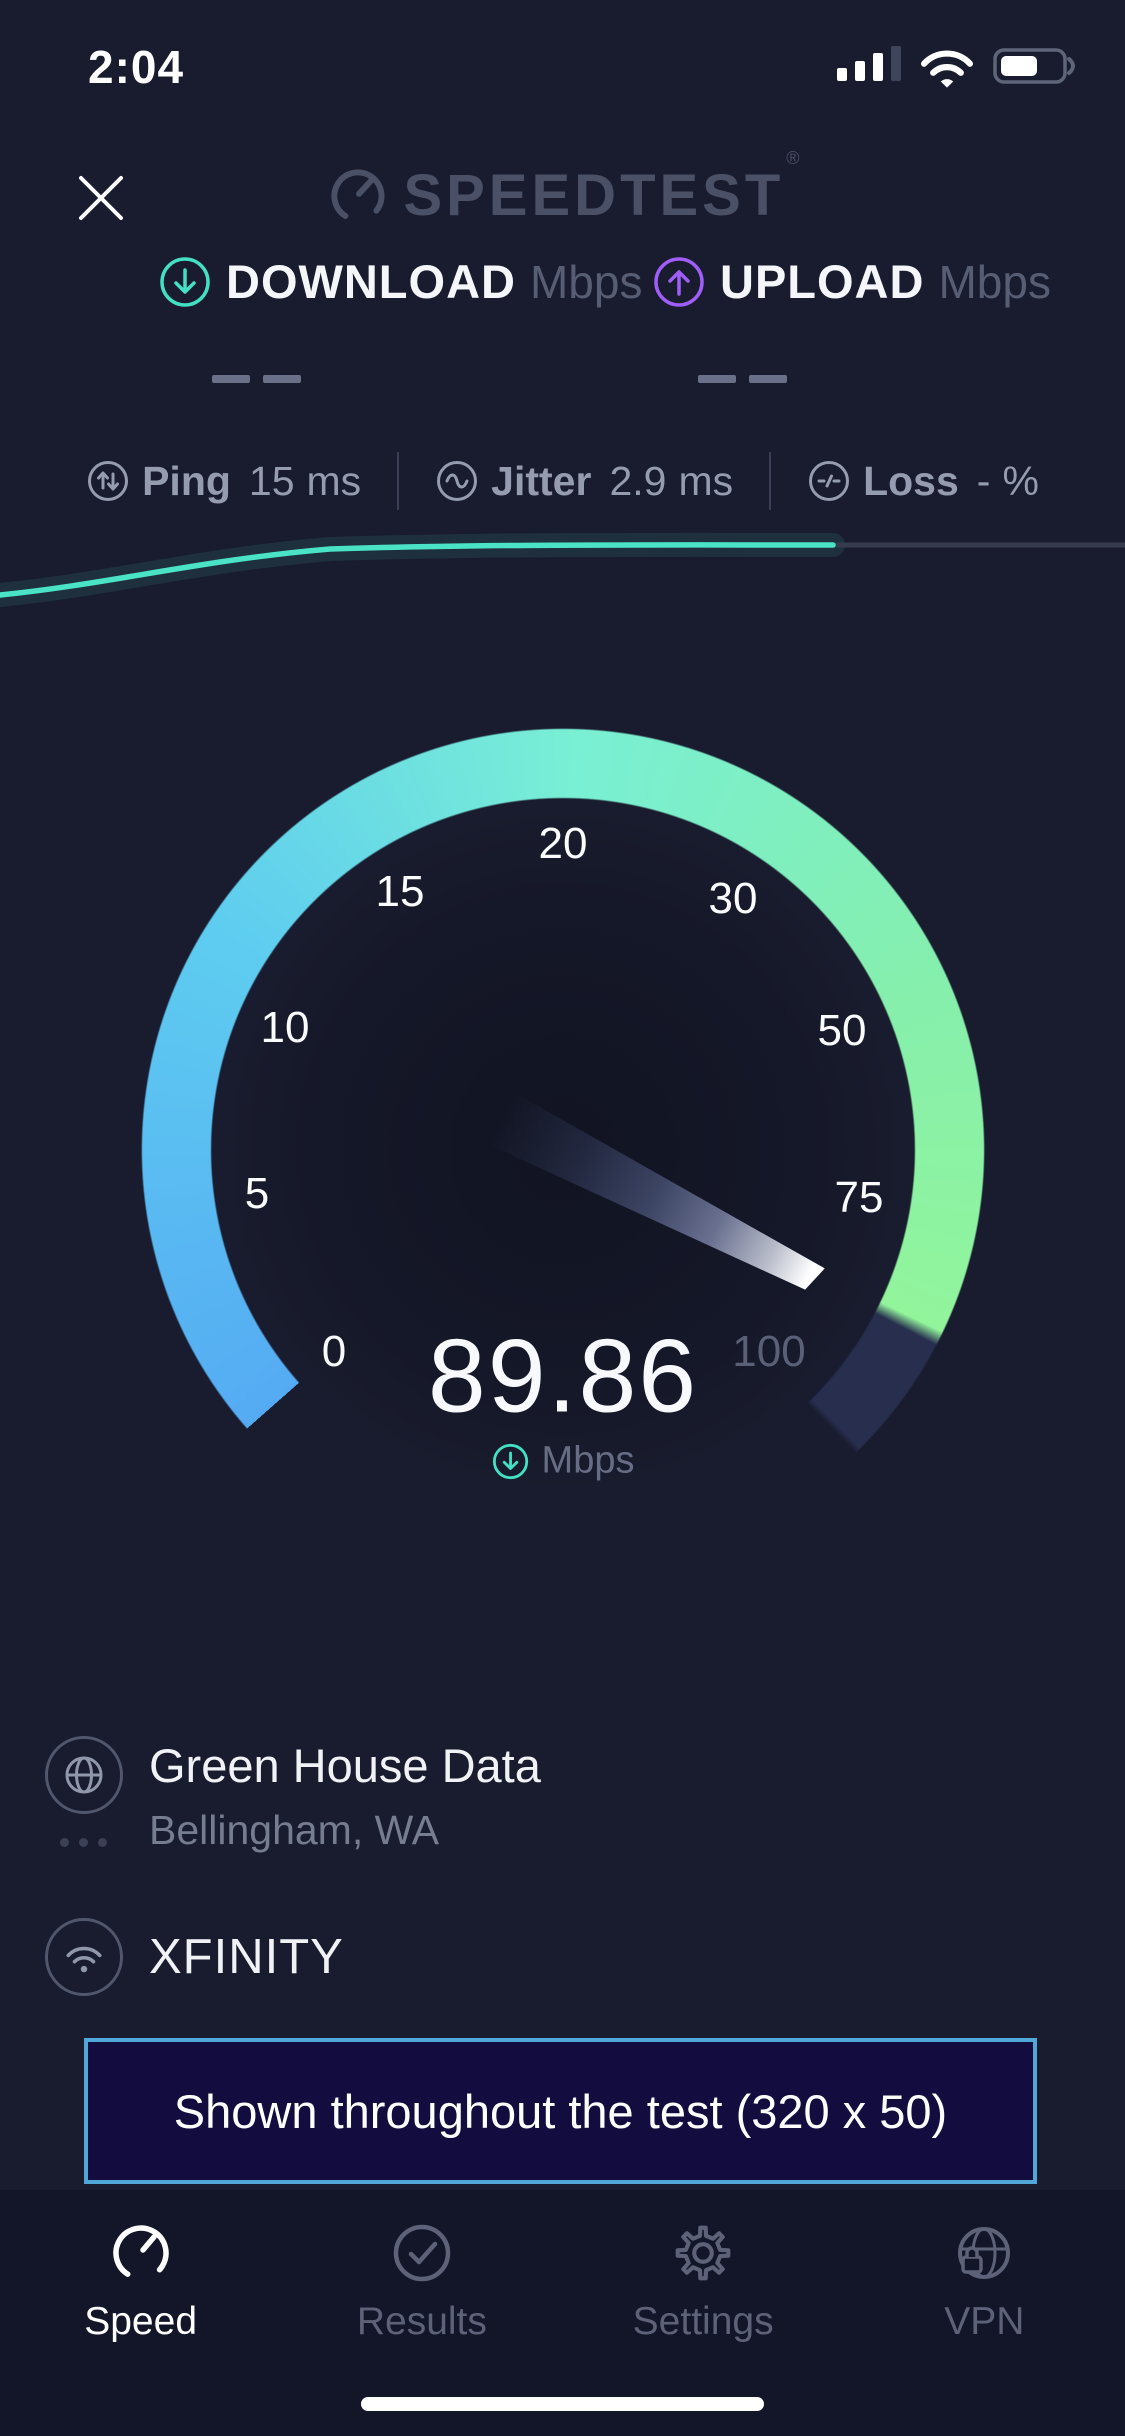 The height and width of the screenshot is (2436, 1125). Describe the element at coordinates (588, 1460) in the screenshot. I see `gauge-unit-label: Mbps` at that location.